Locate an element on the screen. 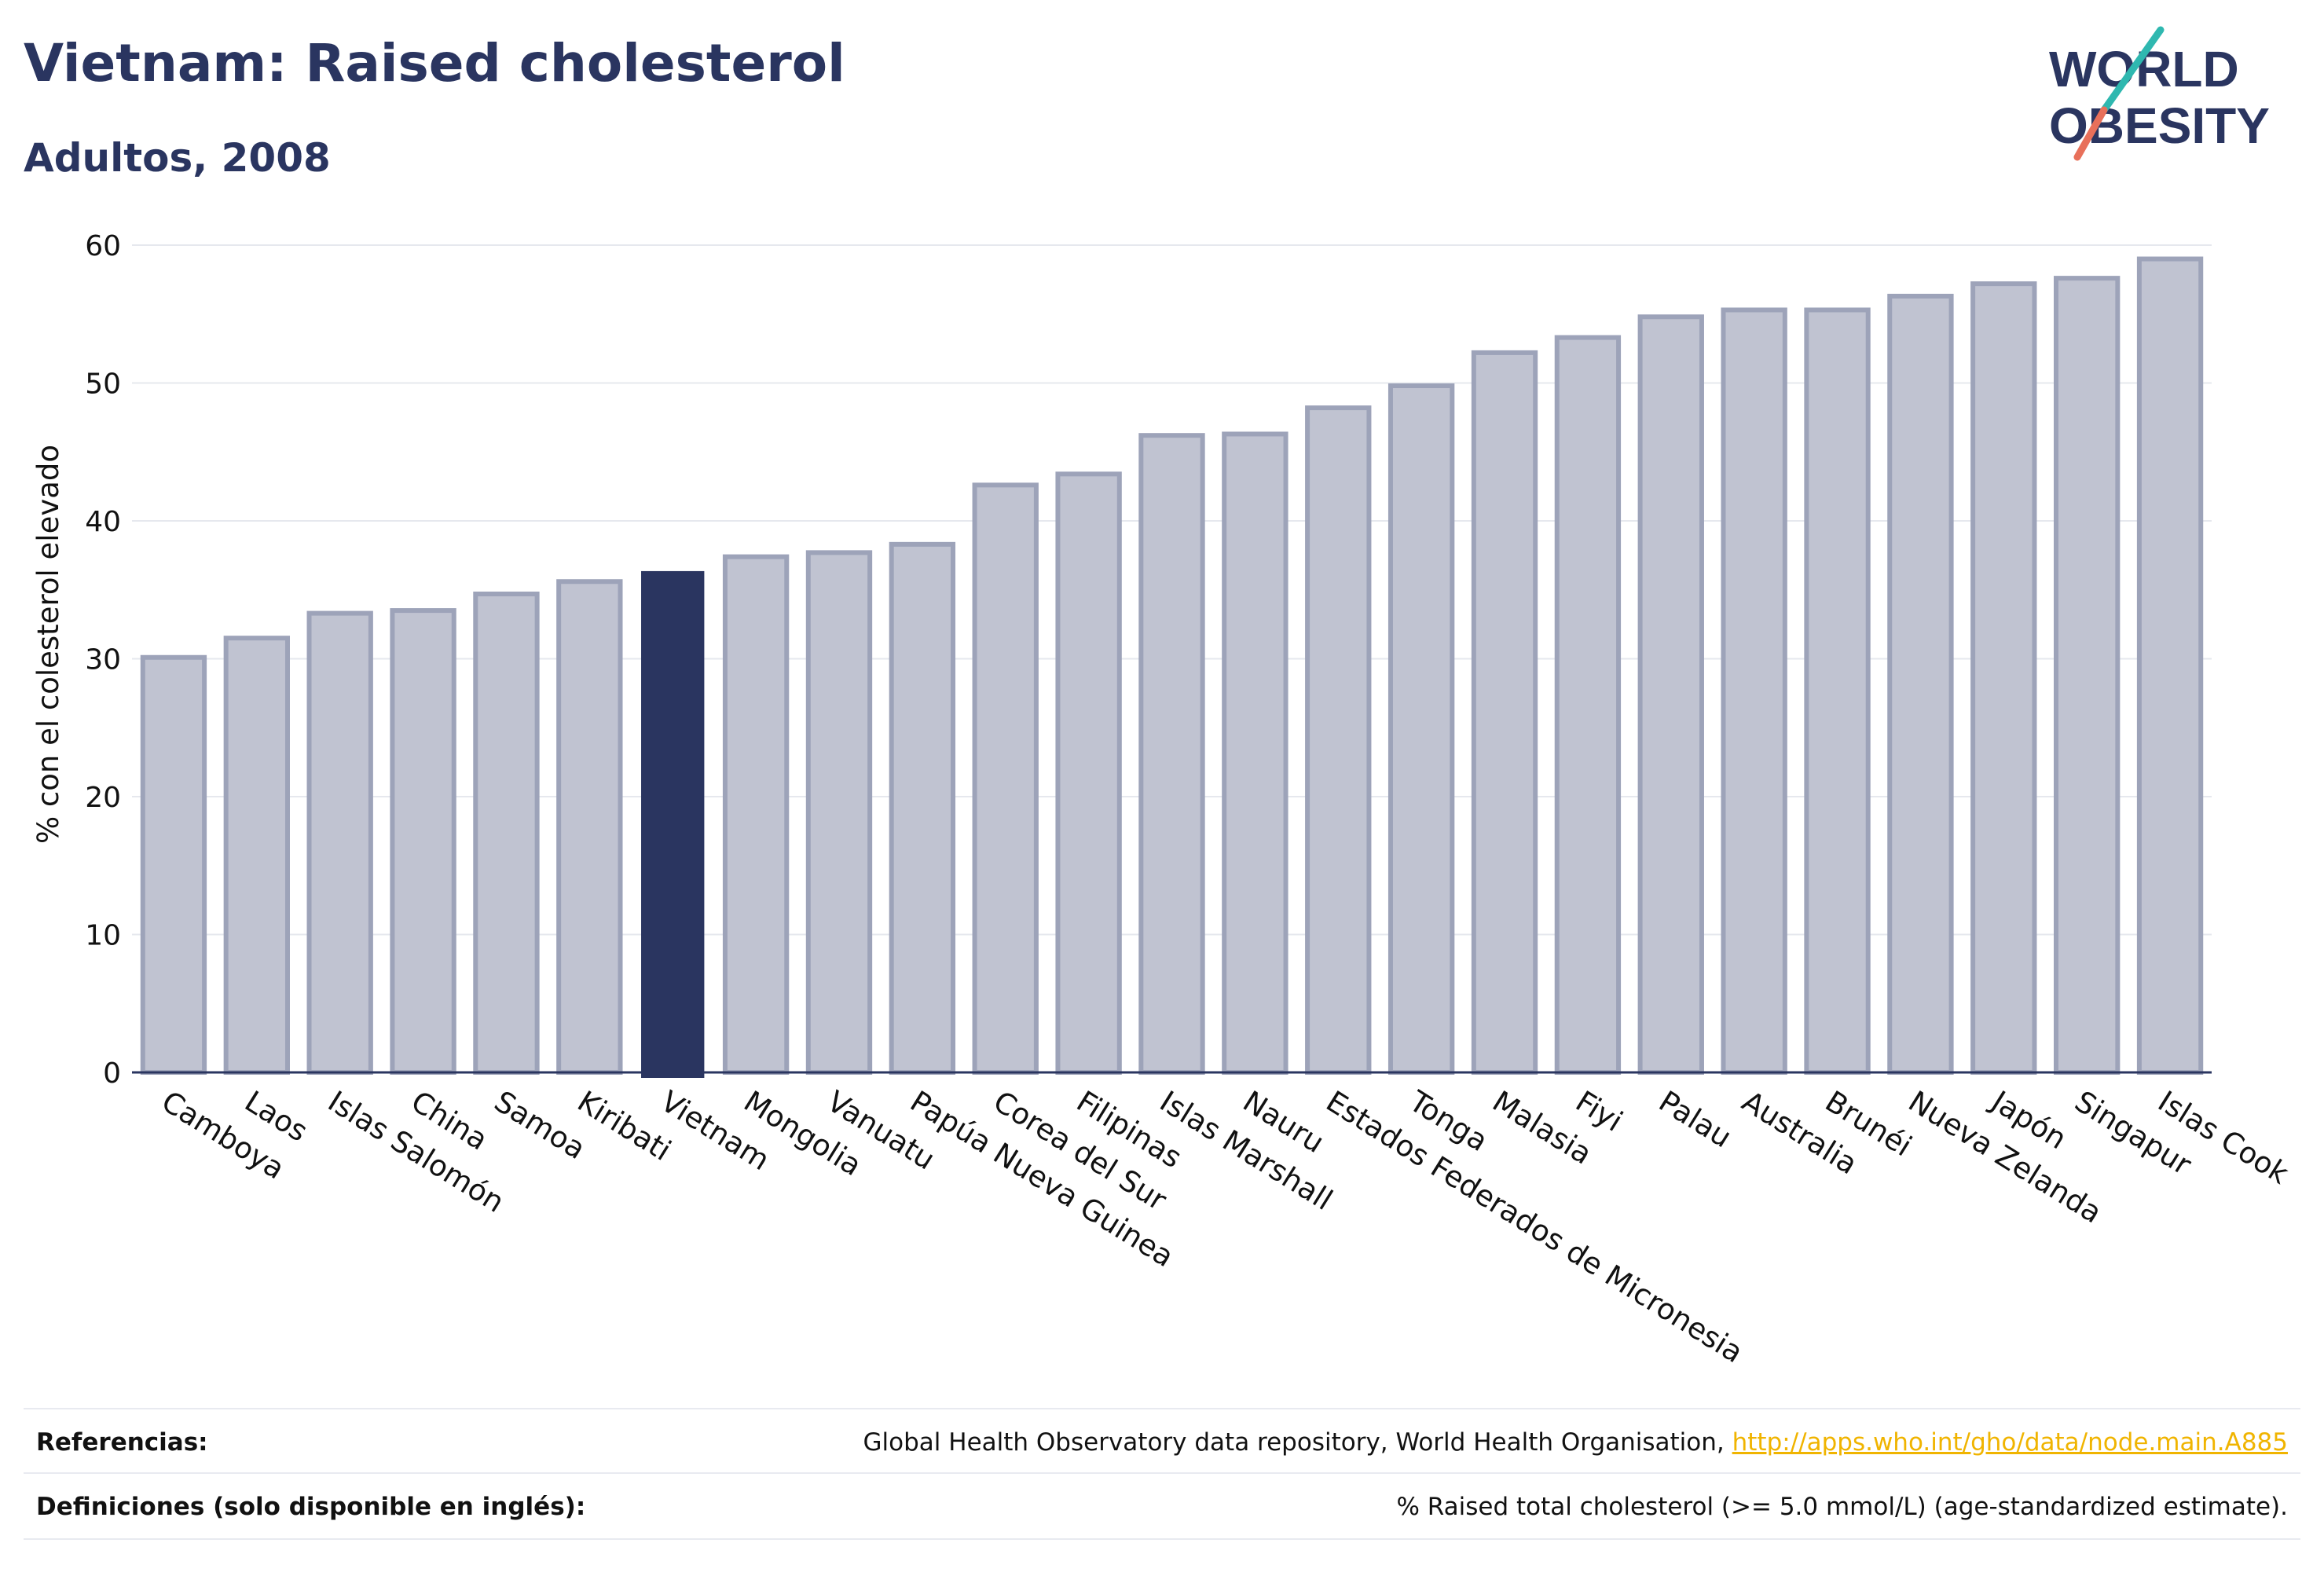  x-tick-label: Samoa is located at coordinates (540, 1125).